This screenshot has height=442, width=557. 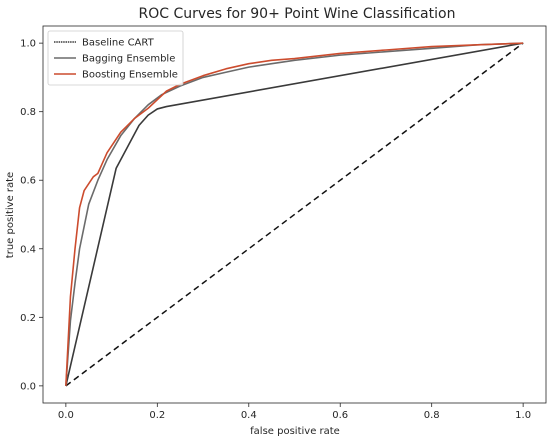 I want to click on y-tick-label: 0.4, so click(x=28, y=249).